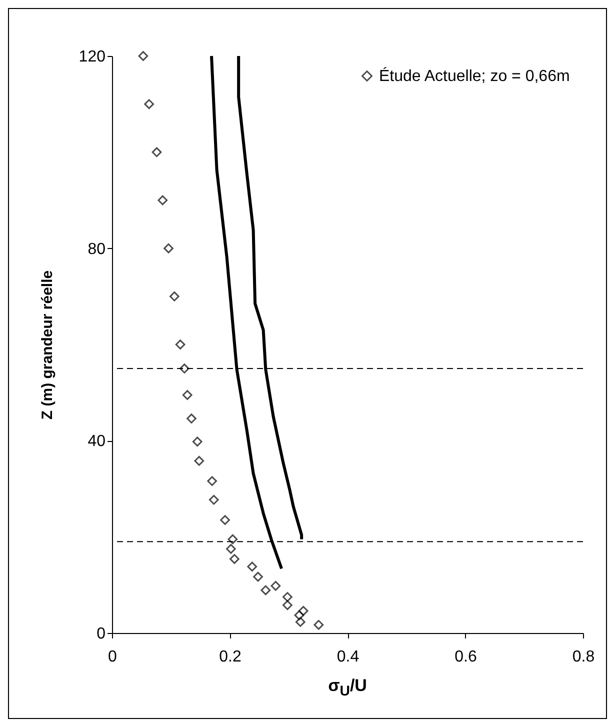  What do you see at coordinates (348, 657) in the screenshot?
I see `x-tick-label: 0.4` at bounding box center [348, 657].